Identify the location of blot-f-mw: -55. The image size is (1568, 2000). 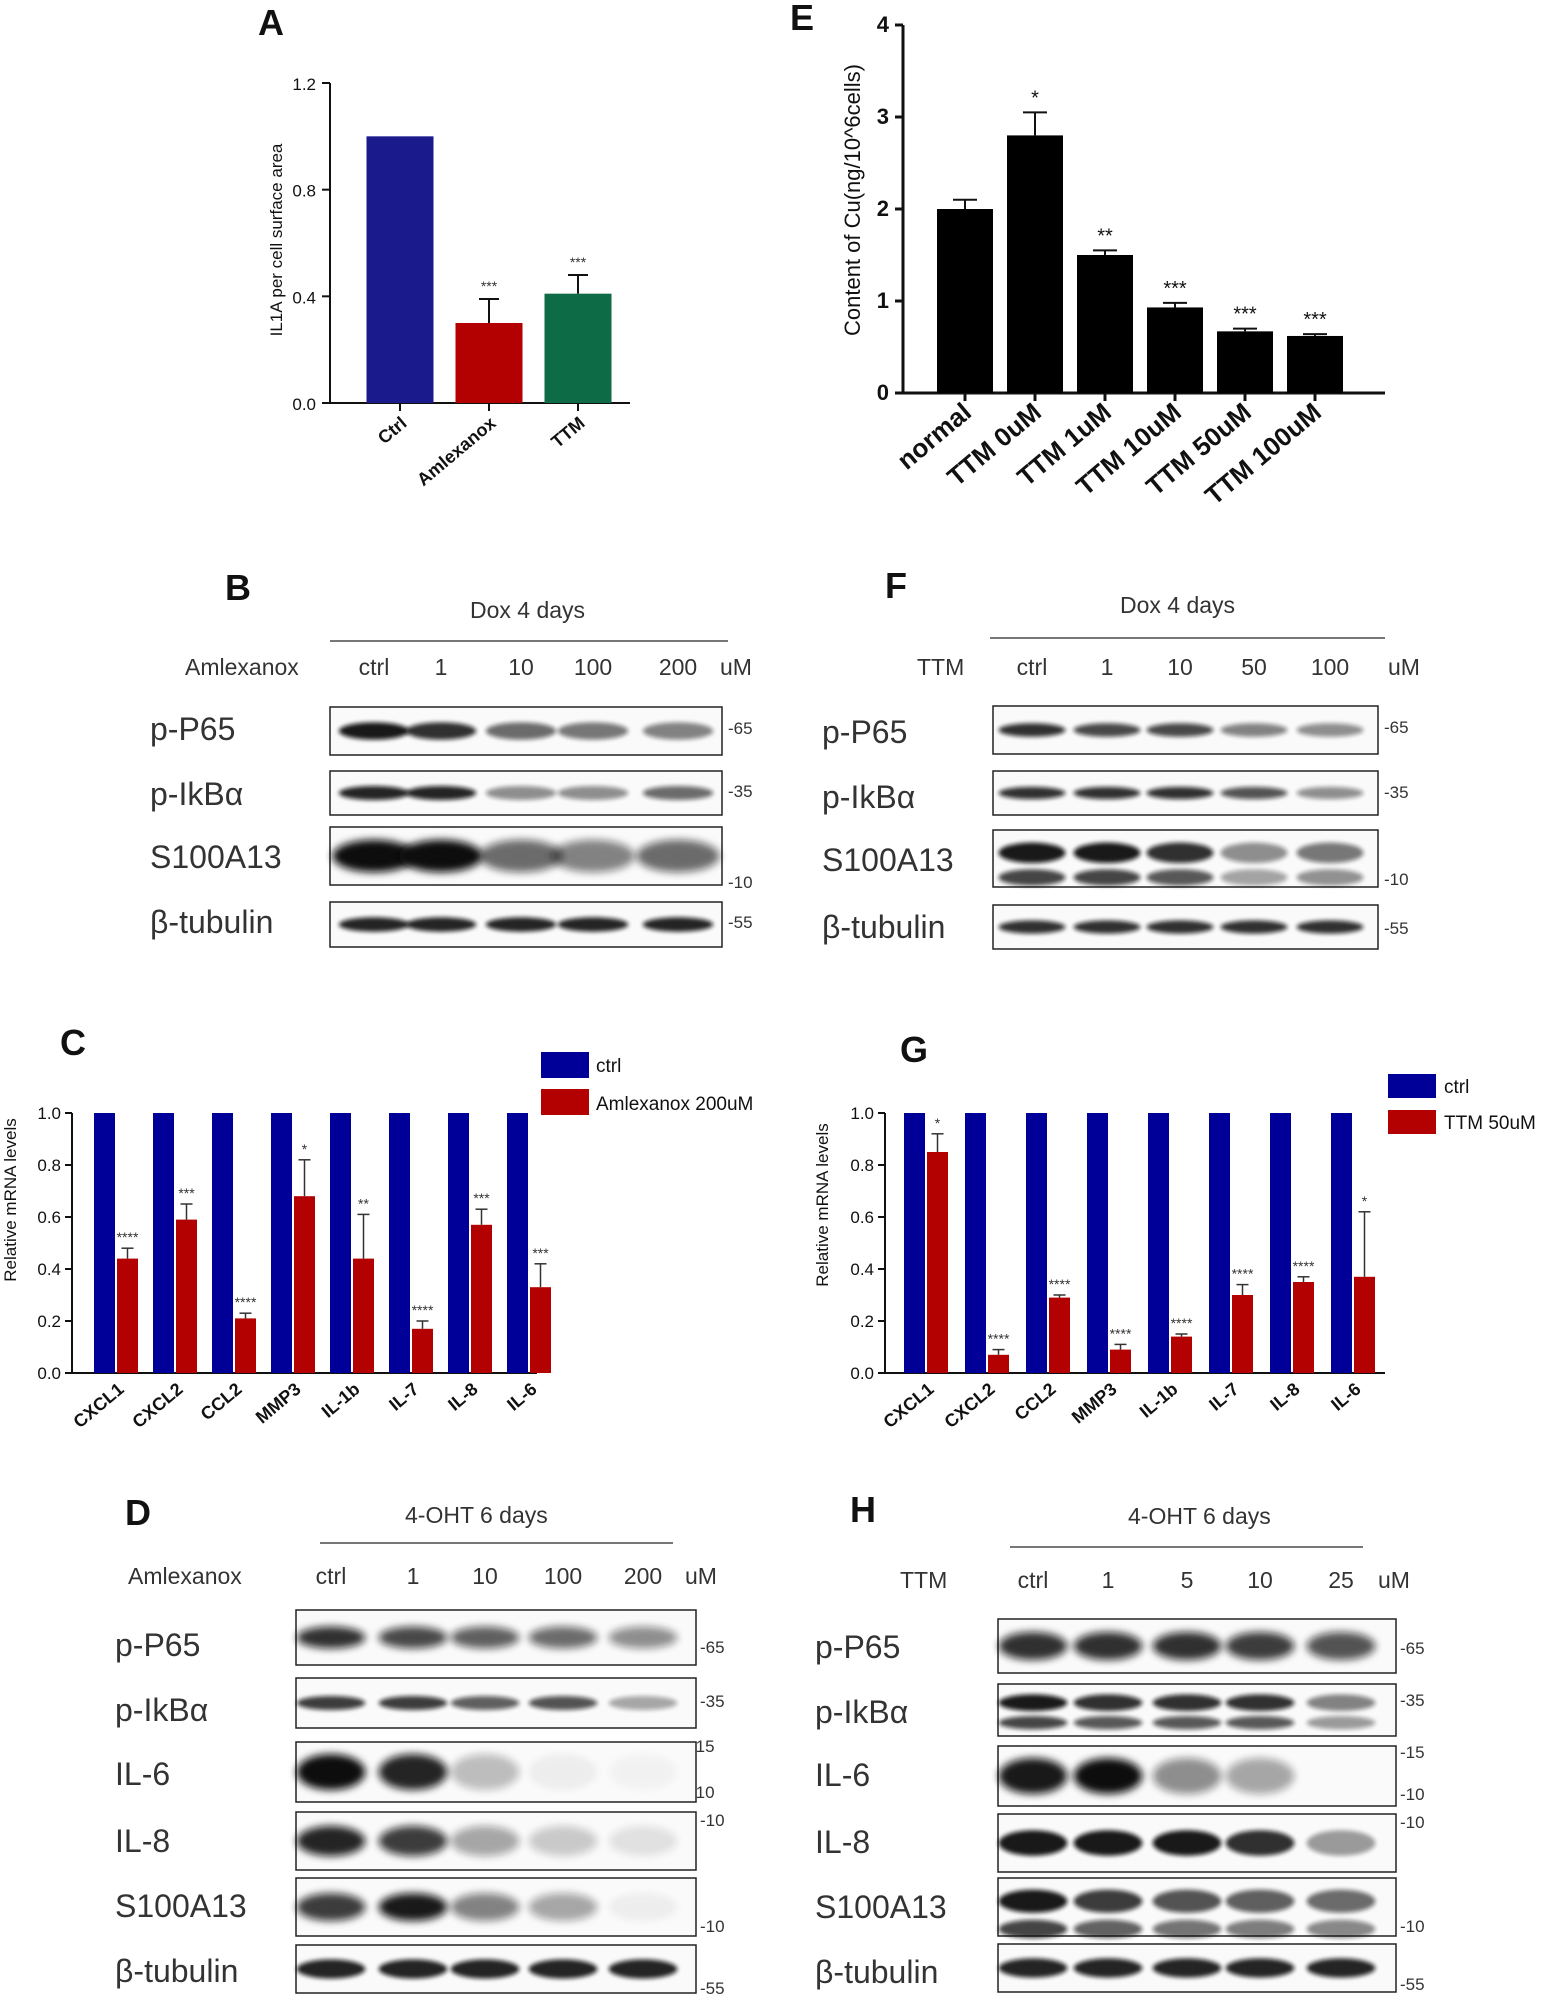
(1396, 928).